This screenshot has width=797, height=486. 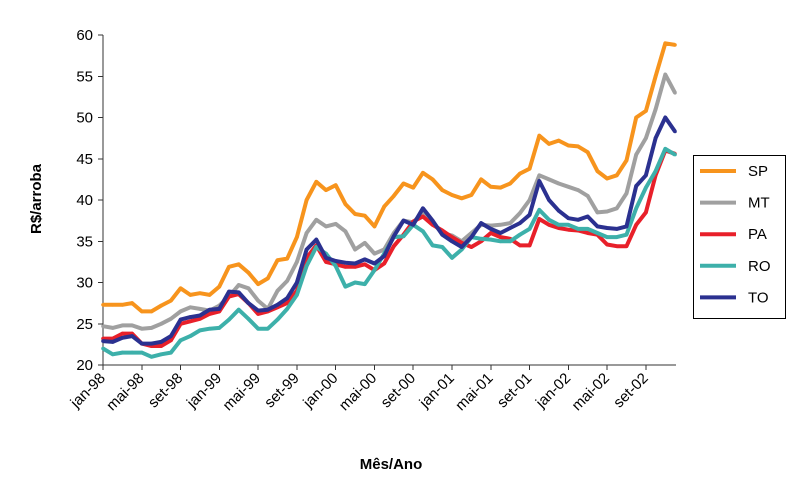 What do you see at coordinates (204, 391) in the screenshot?
I see `x-tick-label: jan-99` at bounding box center [204, 391].